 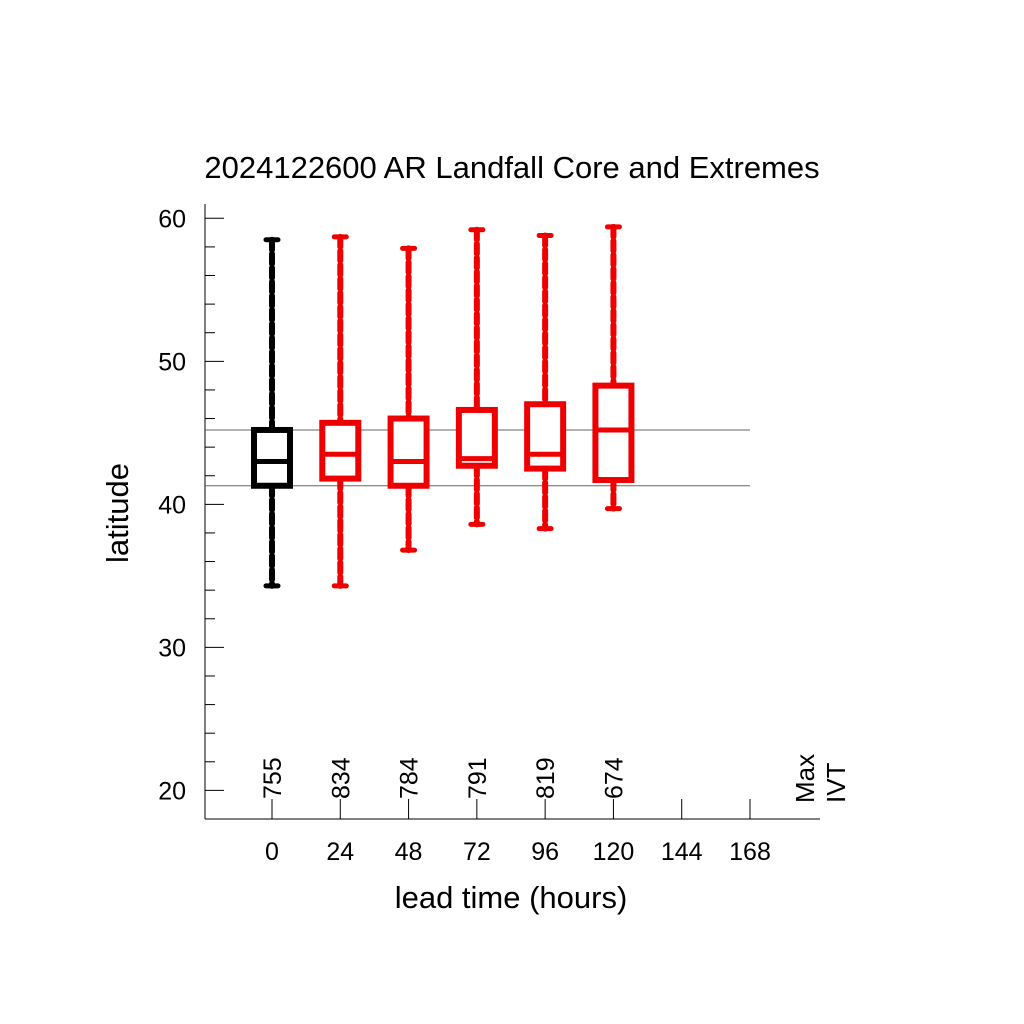 I want to click on x-tick-label: 144, so click(x=682, y=852).